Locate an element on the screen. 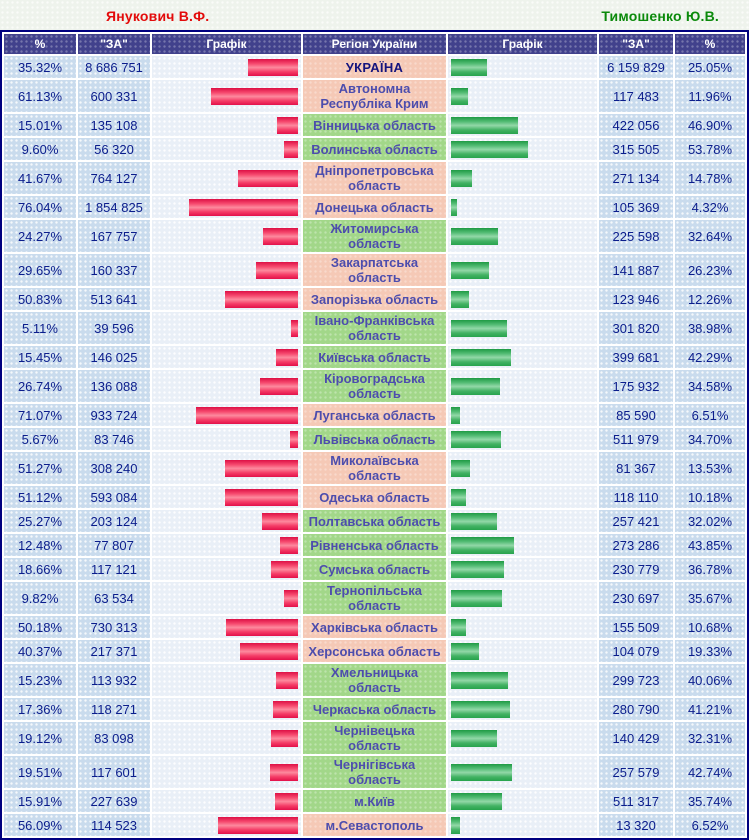  region-name-cell: Хмельницька область is located at coordinates (374, 680).